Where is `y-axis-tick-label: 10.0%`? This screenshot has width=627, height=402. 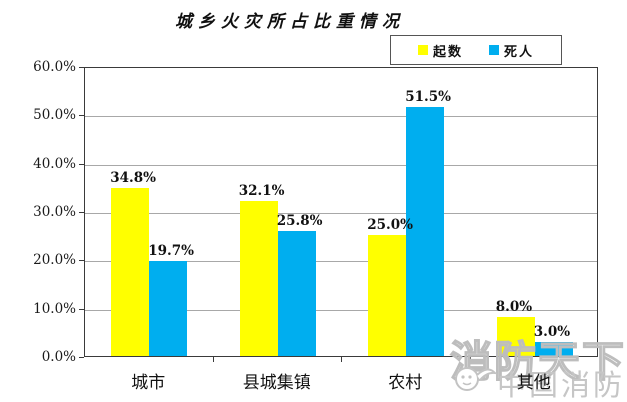
y-axis-tick-label: 10.0% is located at coordinates (54, 308).